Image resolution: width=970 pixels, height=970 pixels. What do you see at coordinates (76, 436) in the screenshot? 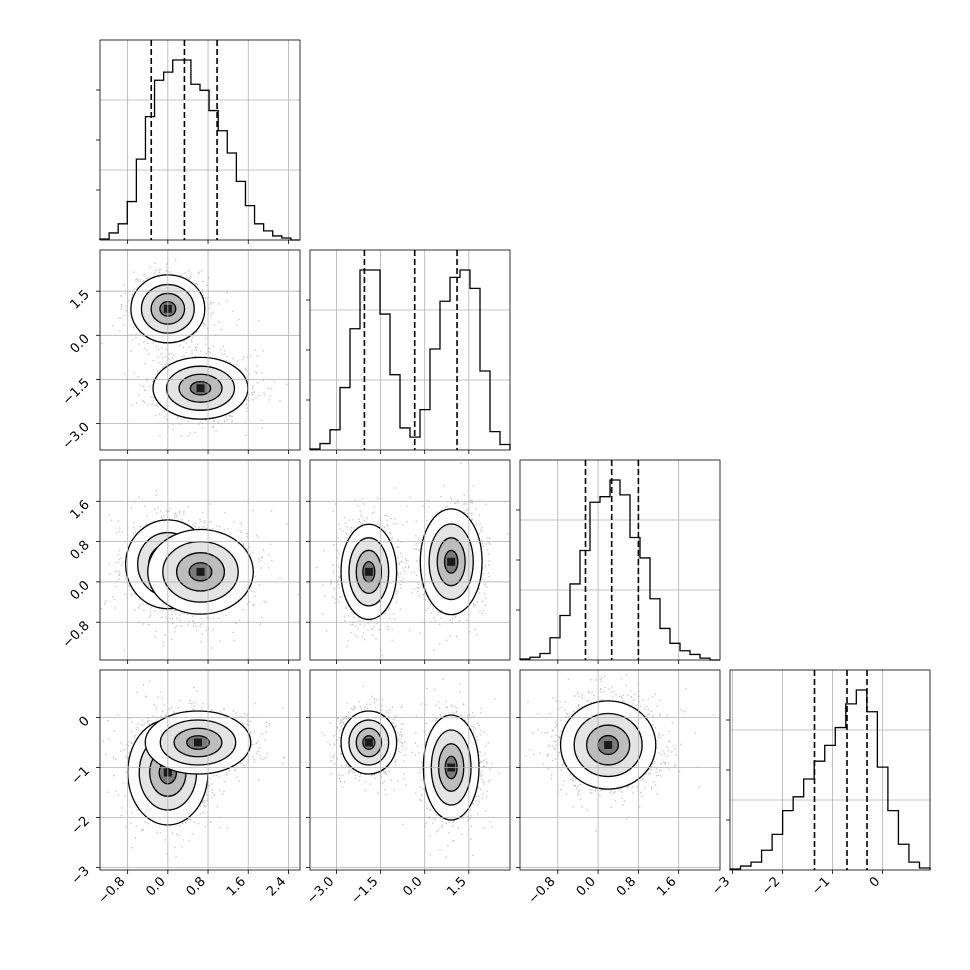
I see `y-tick-label: −3.0` at bounding box center [76, 436].